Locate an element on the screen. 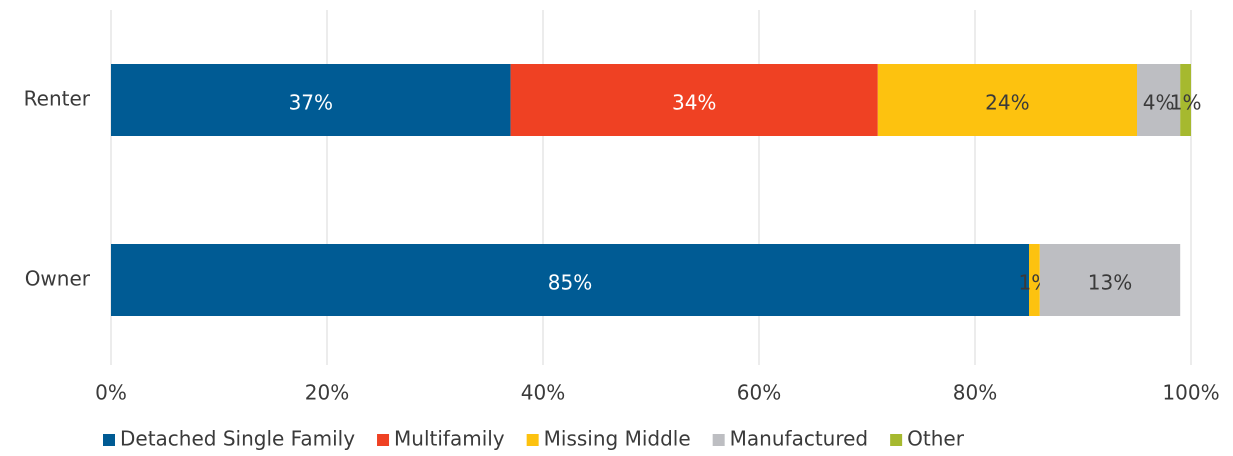 This screenshot has width=1233, height=456. data-label: 24% is located at coordinates (1007, 103).